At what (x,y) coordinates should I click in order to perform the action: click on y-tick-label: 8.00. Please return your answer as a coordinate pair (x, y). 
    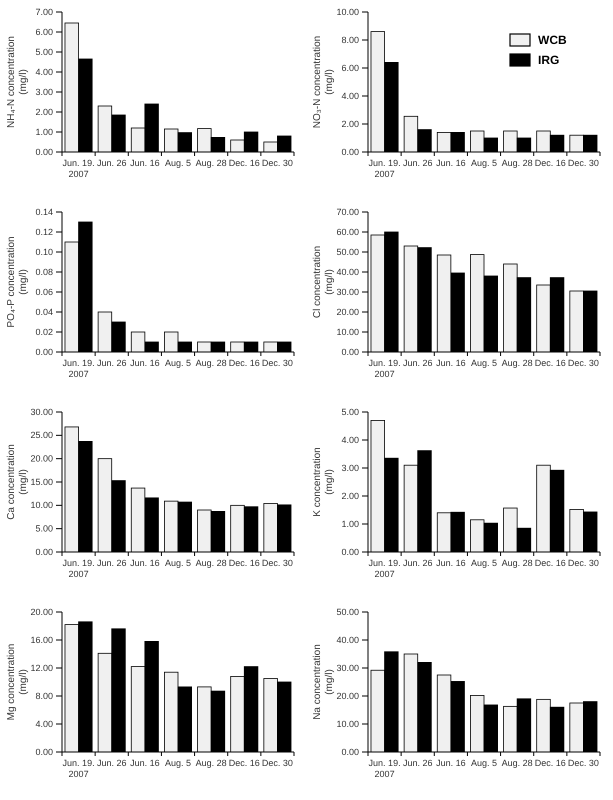
    Looking at the image, I should click on (44, 695).